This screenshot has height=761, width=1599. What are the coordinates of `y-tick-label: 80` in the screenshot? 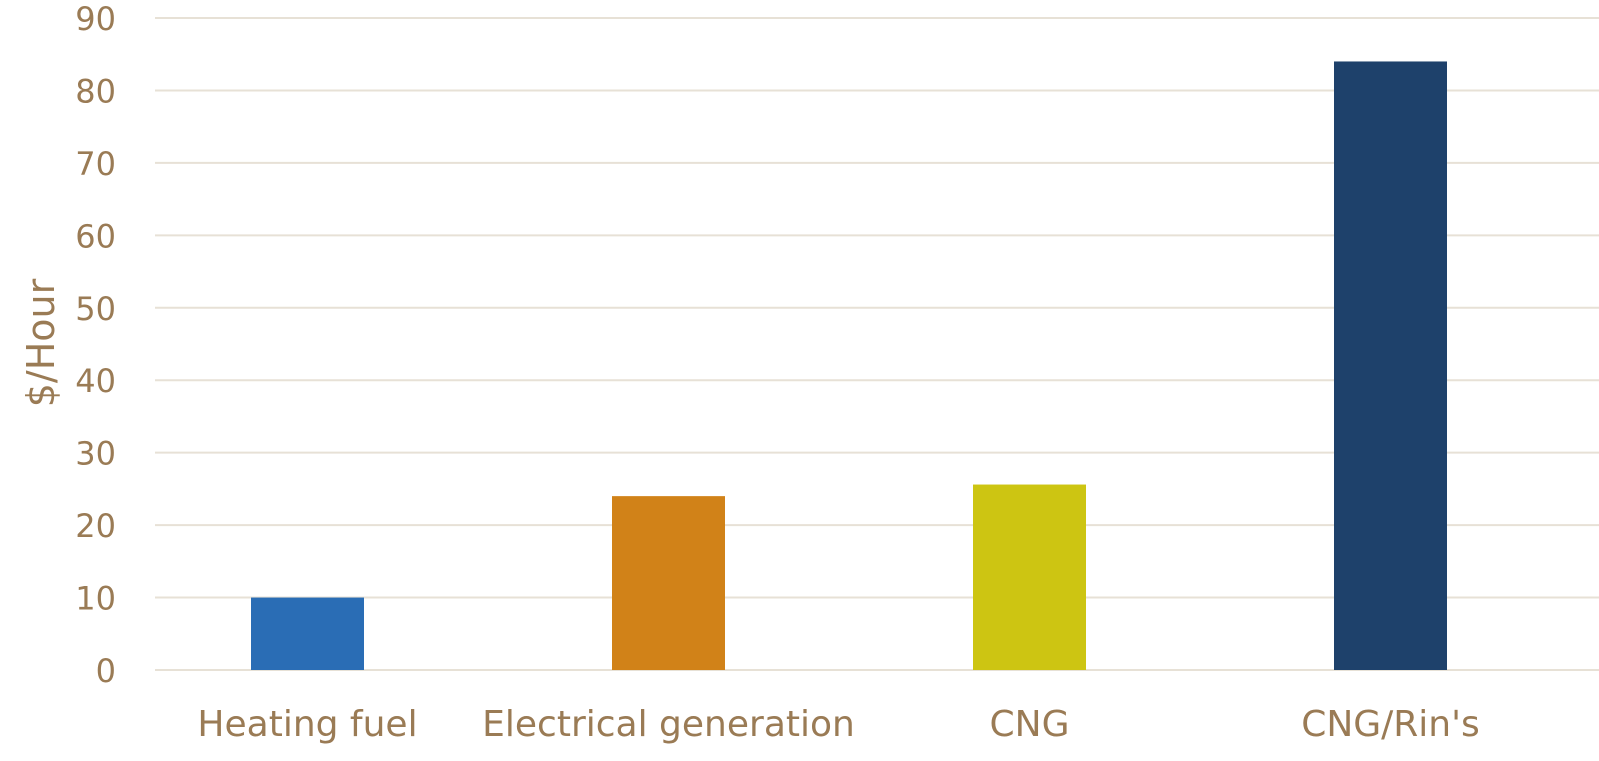 It's located at (95, 91).